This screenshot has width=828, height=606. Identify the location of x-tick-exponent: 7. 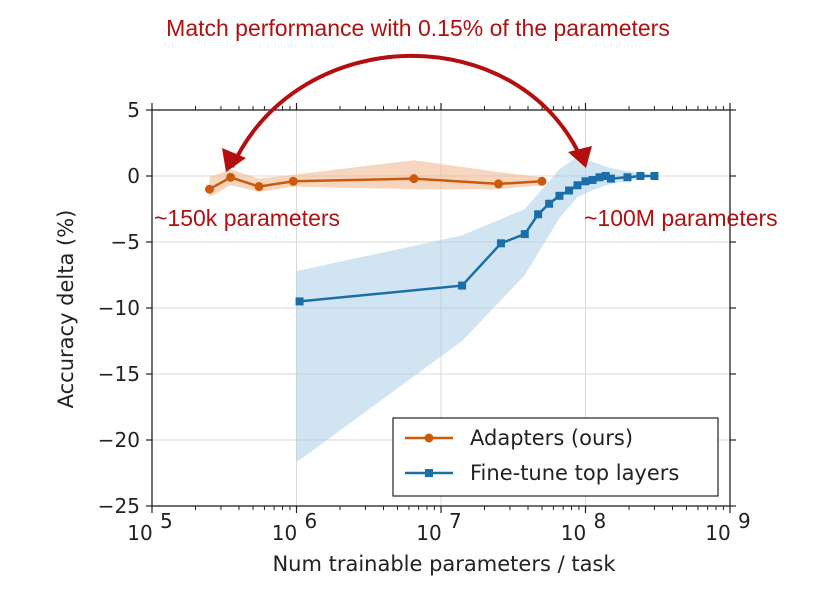
(455, 521).